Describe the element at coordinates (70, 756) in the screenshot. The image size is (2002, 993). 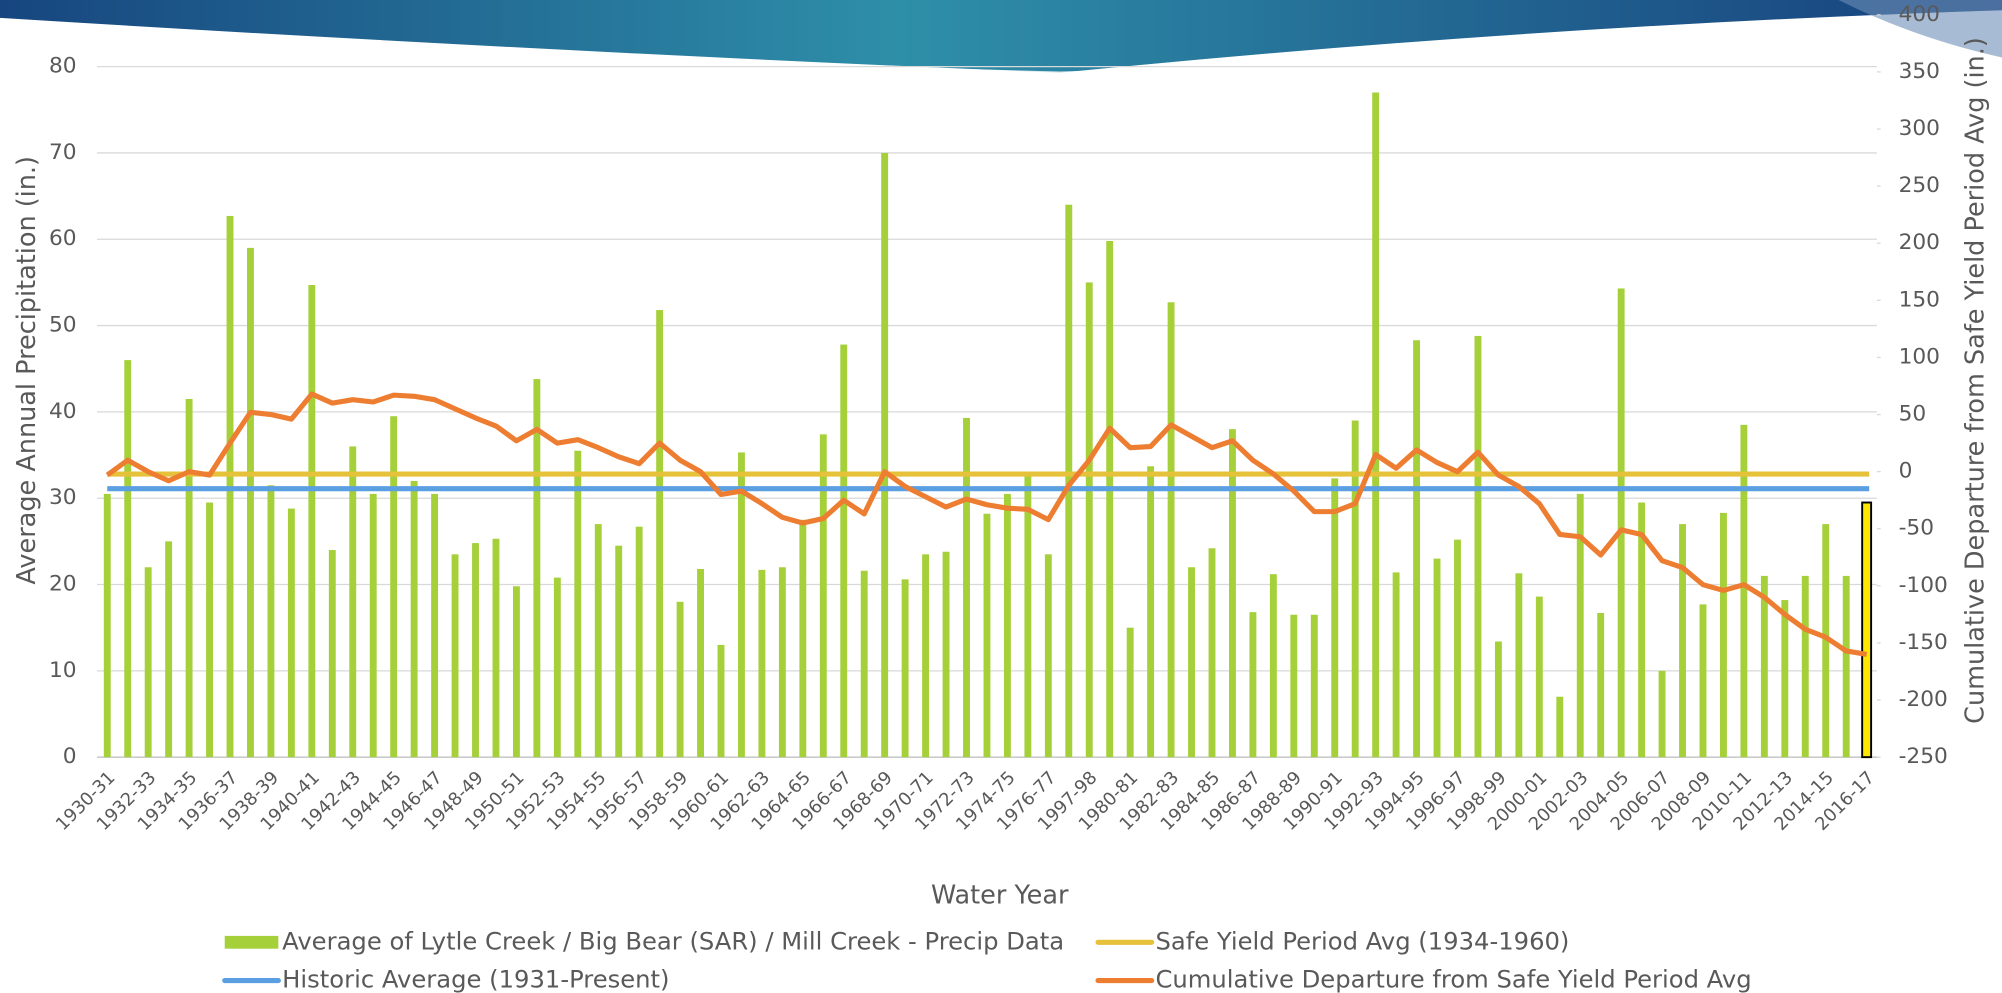
I see `y-tick-label: 0` at that location.